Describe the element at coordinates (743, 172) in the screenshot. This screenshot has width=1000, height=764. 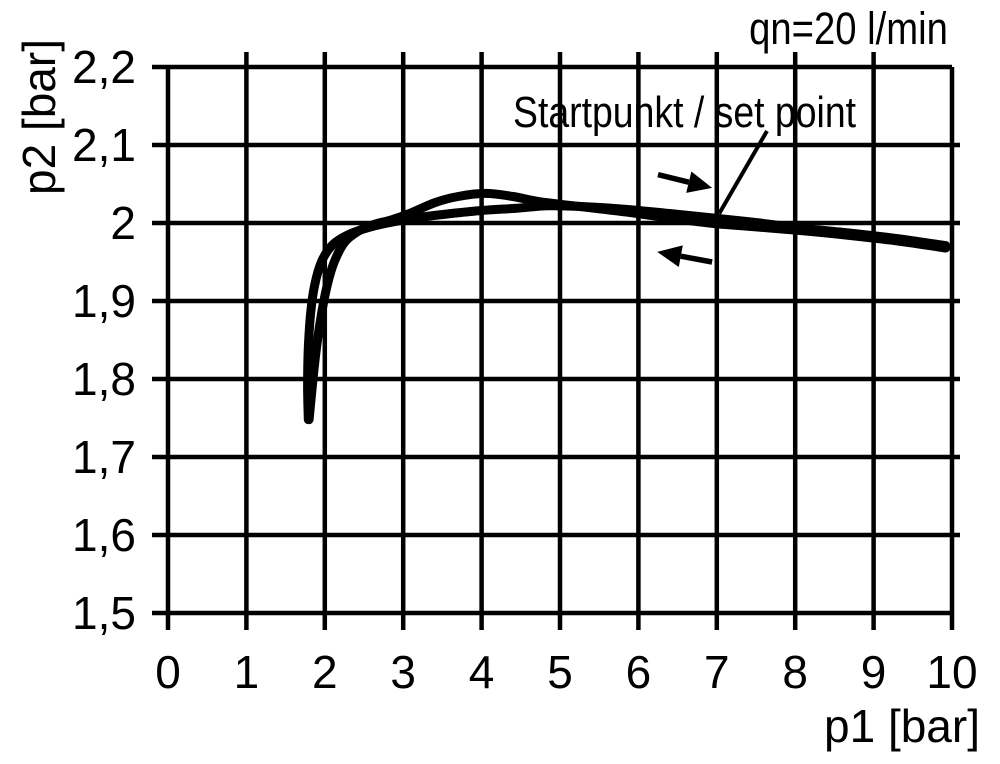
I see `set-point-leader-line` at that location.